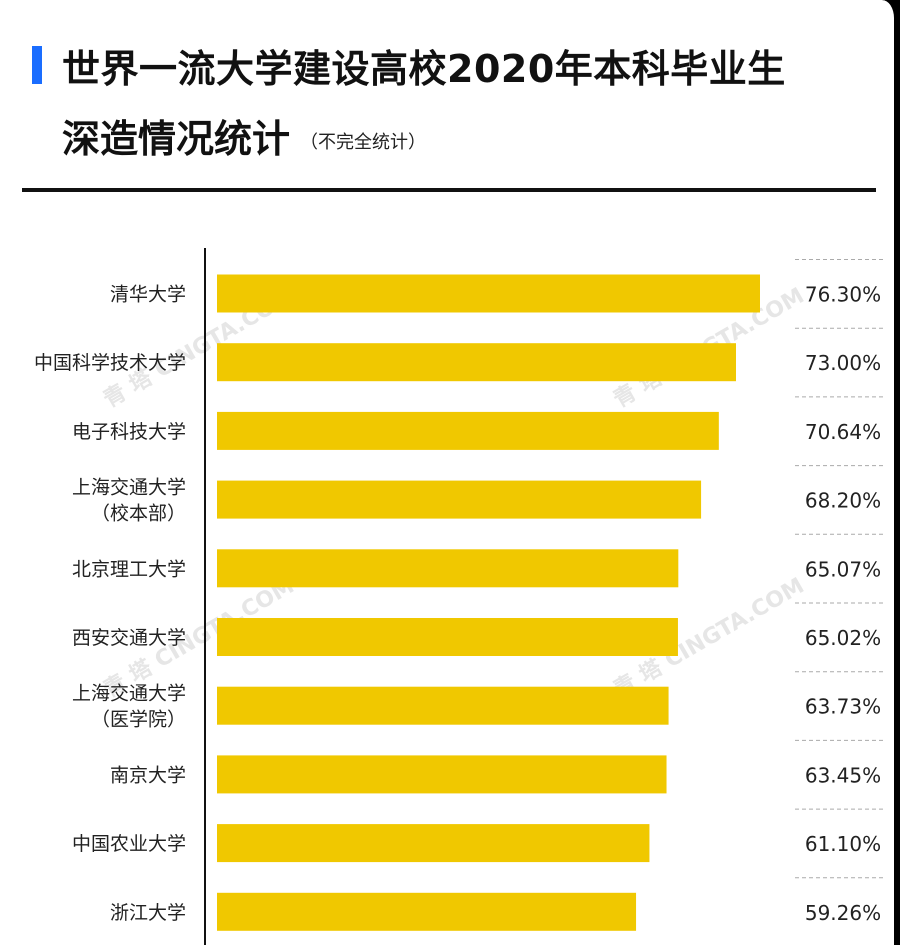  What do you see at coordinates (129, 432) in the screenshot?
I see `category-label: 电子科技大学` at bounding box center [129, 432].